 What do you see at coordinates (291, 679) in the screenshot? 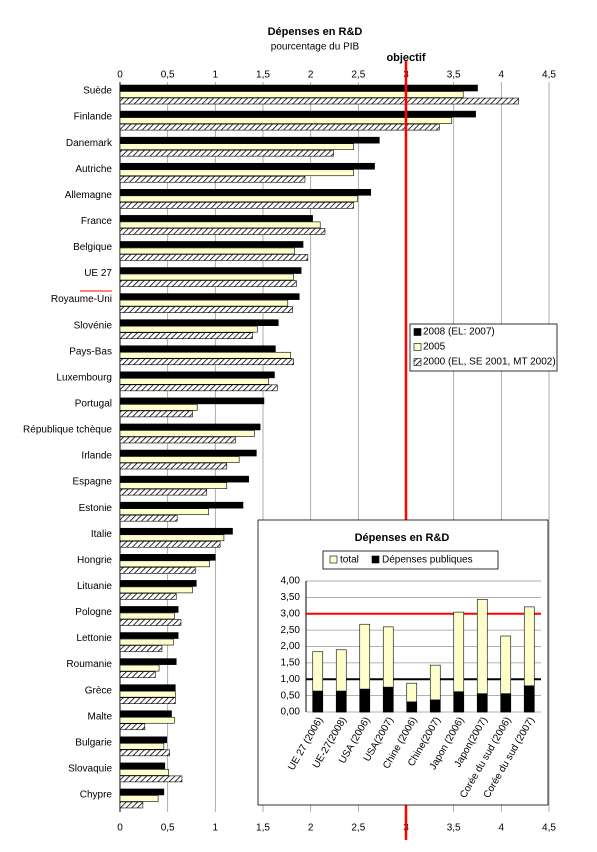
I see `y-tick-label: 1,00` at bounding box center [291, 679].